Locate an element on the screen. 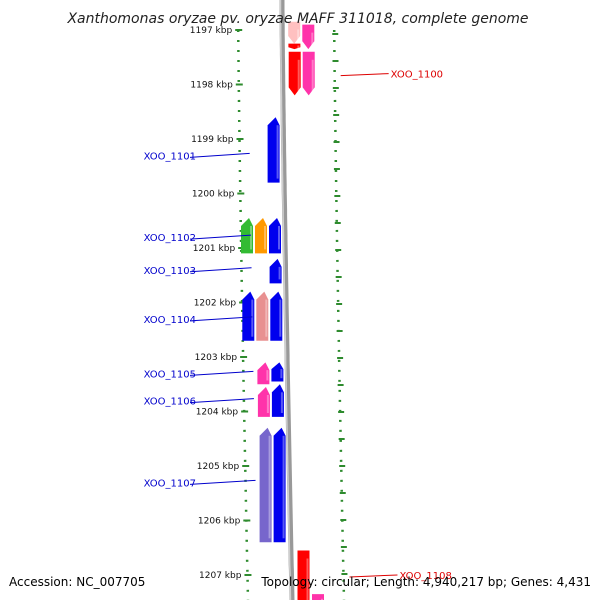 This screenshot has height=600, width=600. gene-1108-red is located at coordinates (303, 575).